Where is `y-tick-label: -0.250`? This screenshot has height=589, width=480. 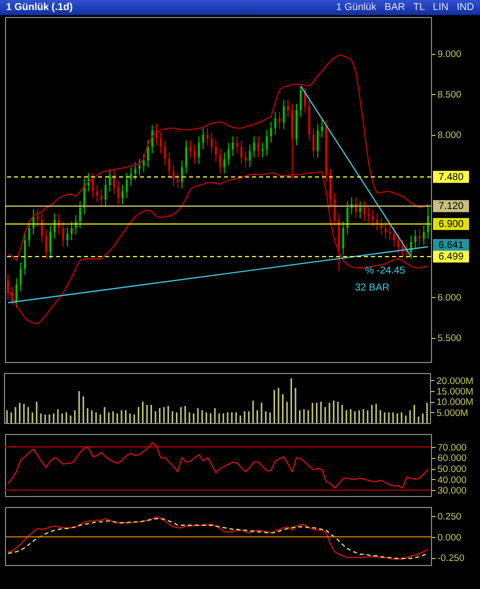
y-tick-label: -0.250 is located at coordinates (451, 558).